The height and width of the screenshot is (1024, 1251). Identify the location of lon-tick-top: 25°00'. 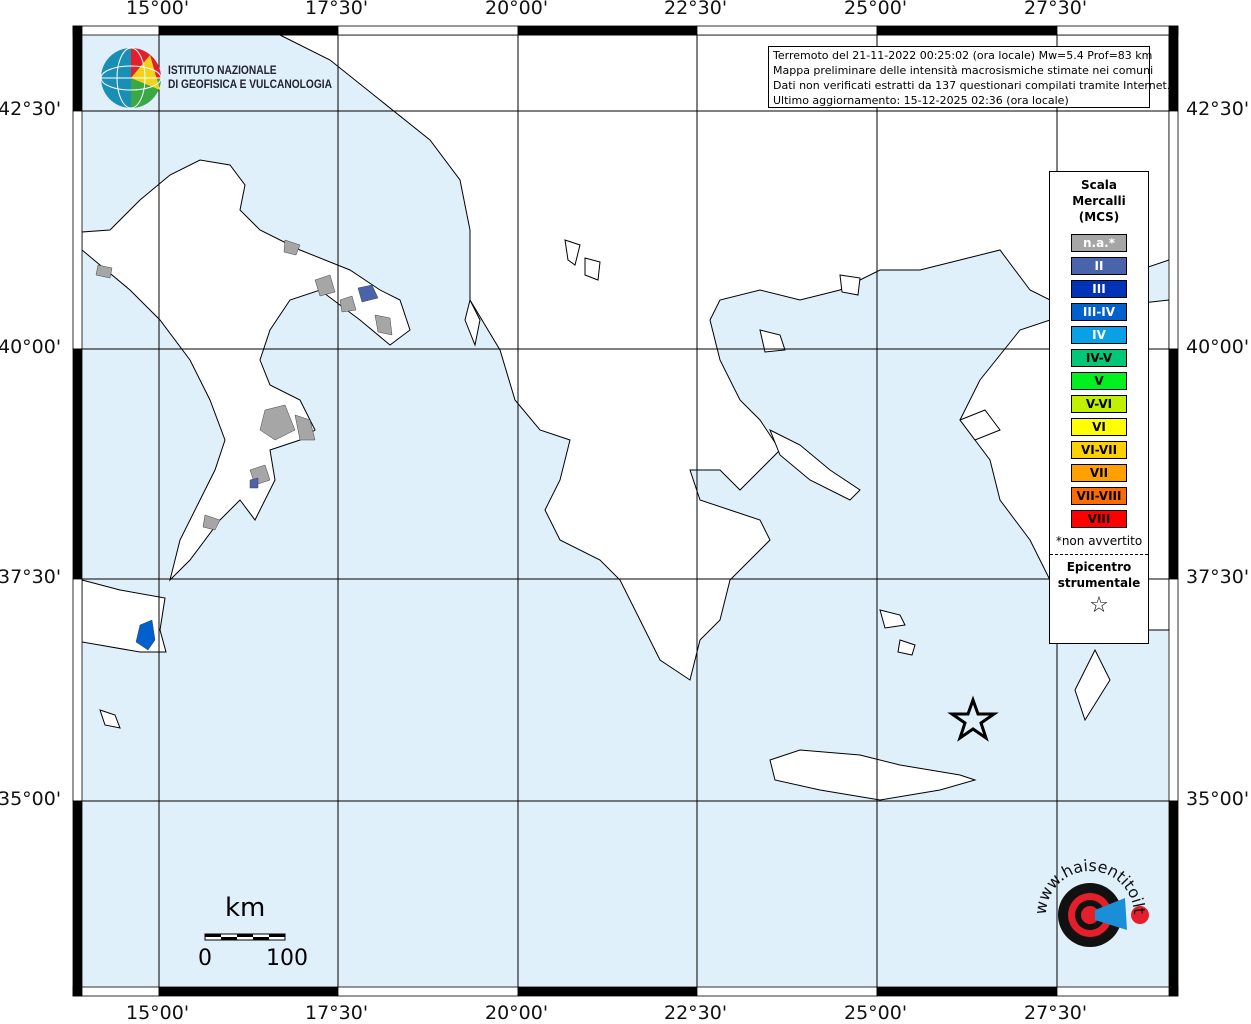
(876, 9).